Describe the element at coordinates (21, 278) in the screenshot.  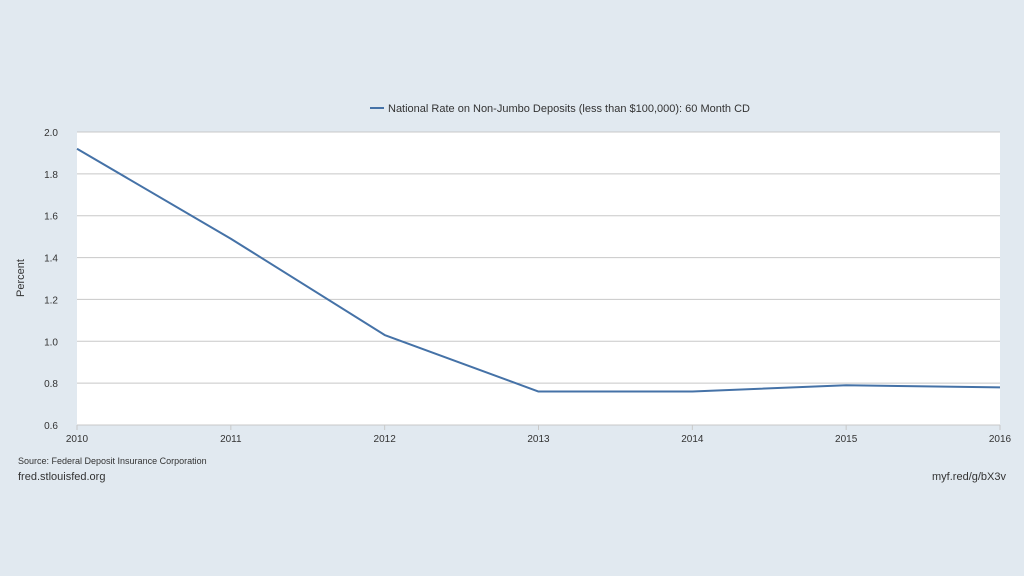
I see `y-axis-title: Percent` at that location.